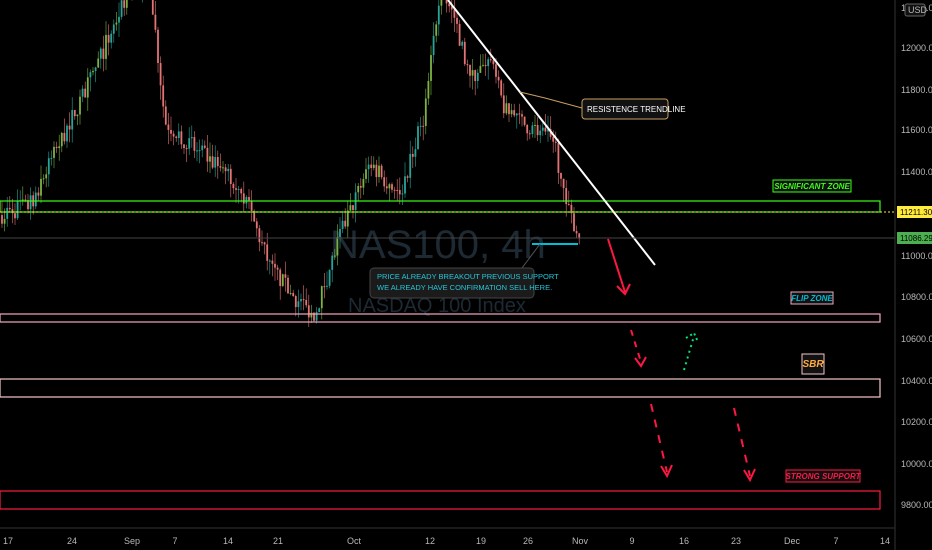  Describe the element at coordinates (916, 464) in the screenshot. I see `price-tick-label: 10000.00` at that location.